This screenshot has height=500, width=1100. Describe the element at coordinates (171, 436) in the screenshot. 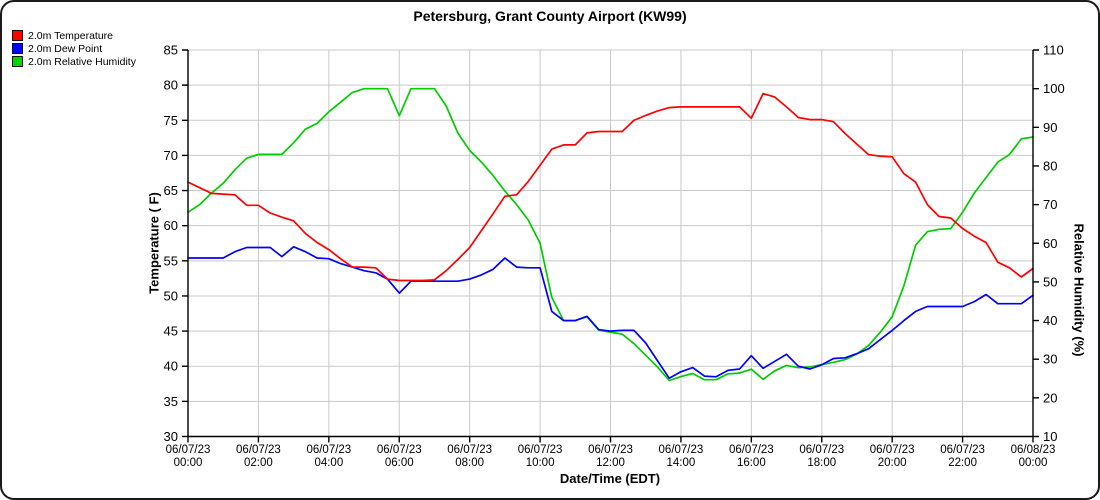

I see `left-axis-tick-label: 30` at that location.